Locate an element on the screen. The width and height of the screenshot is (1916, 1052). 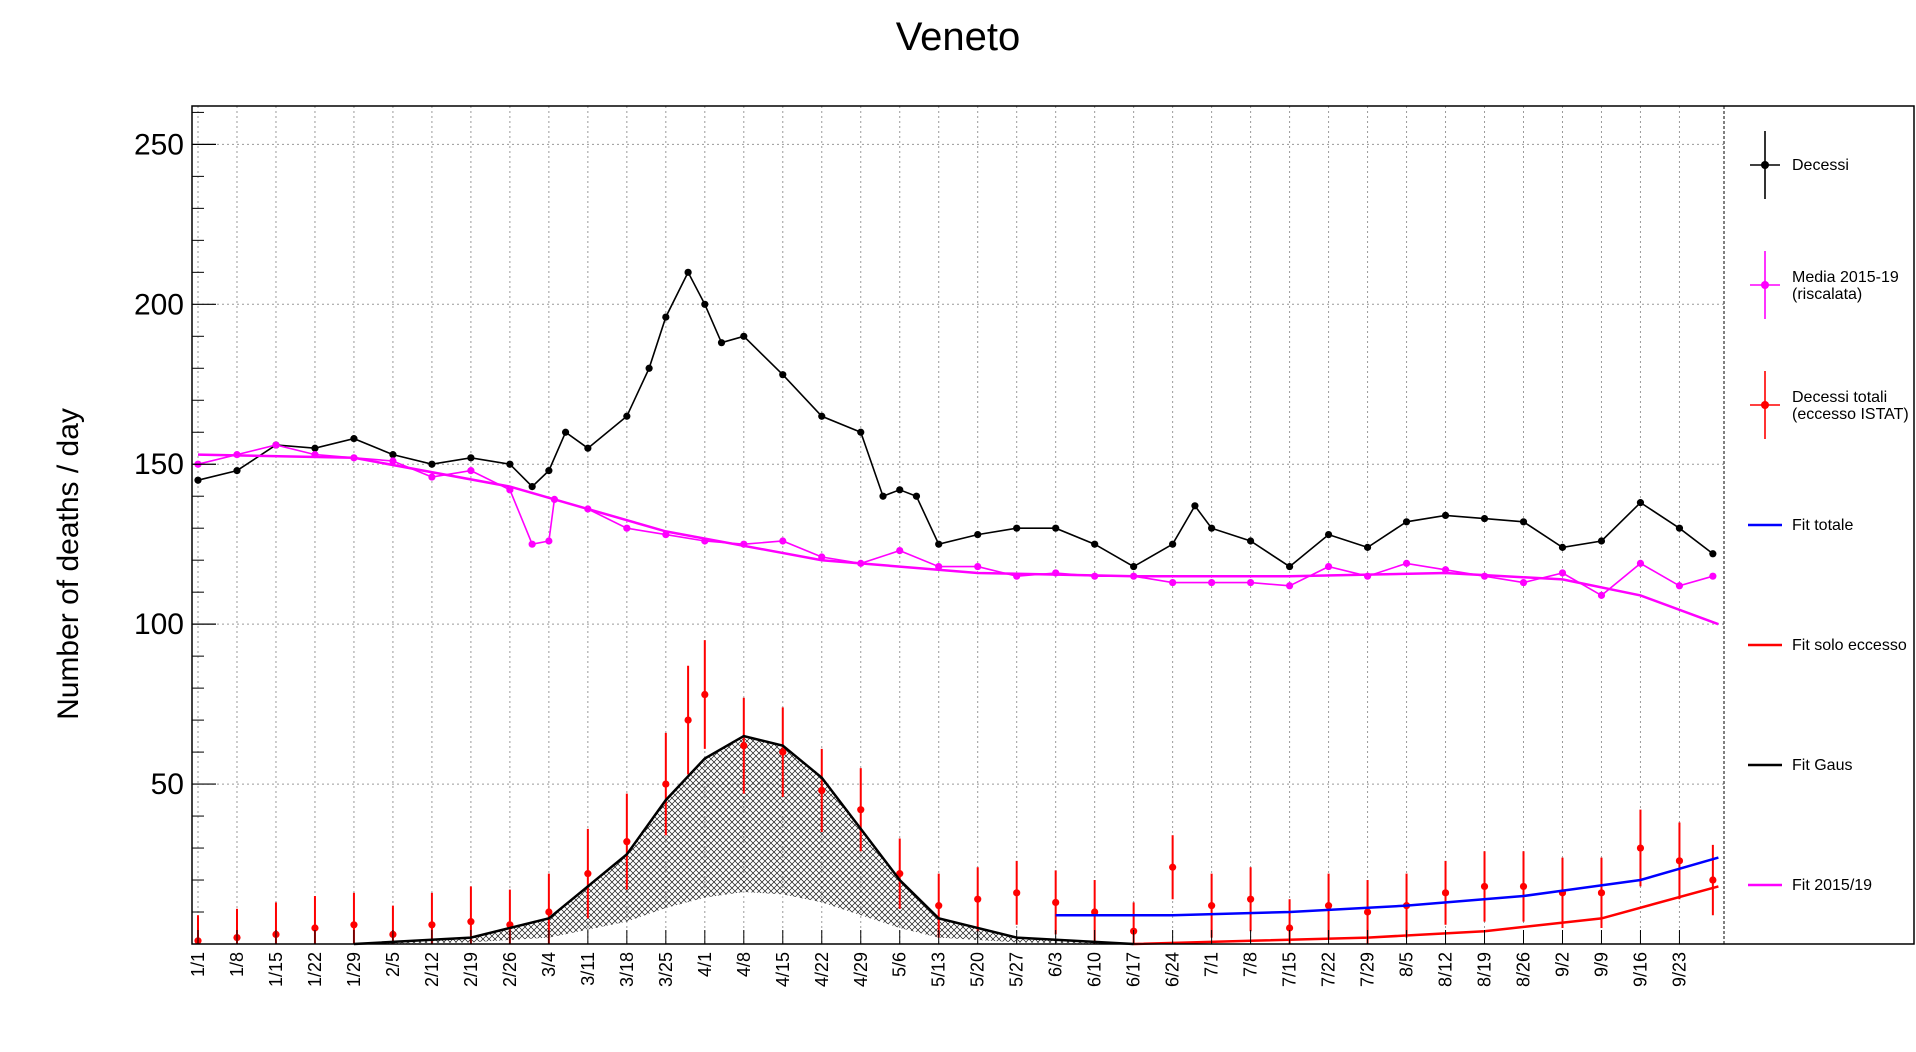
x-tick-label: 8/26 is located at coordinates (1524, 969).